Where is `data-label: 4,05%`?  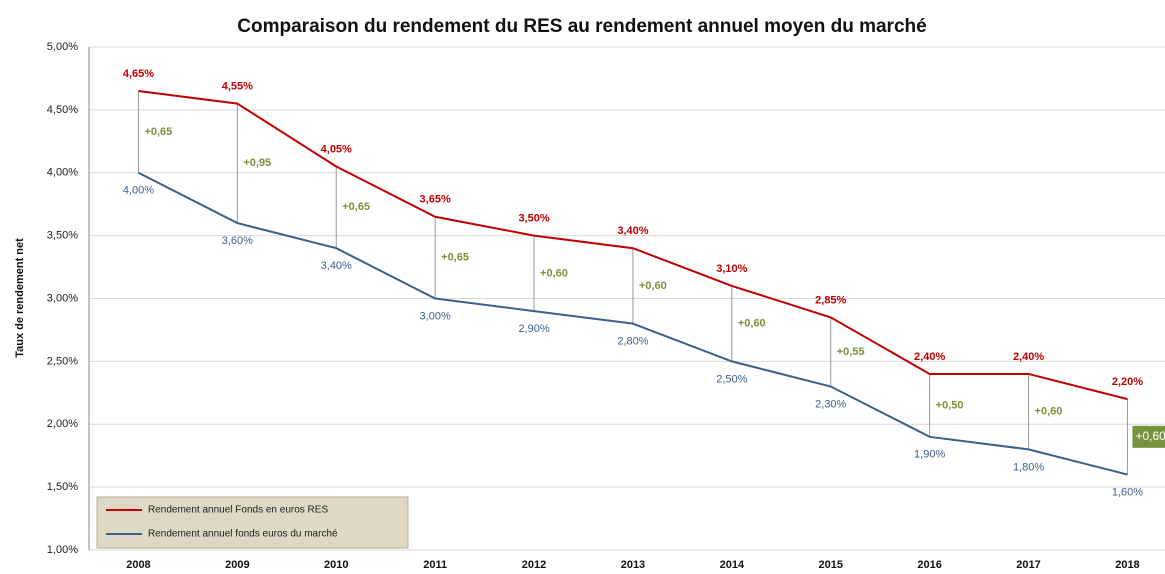
data-label: 4,05% is located at coordinates (336, 149).